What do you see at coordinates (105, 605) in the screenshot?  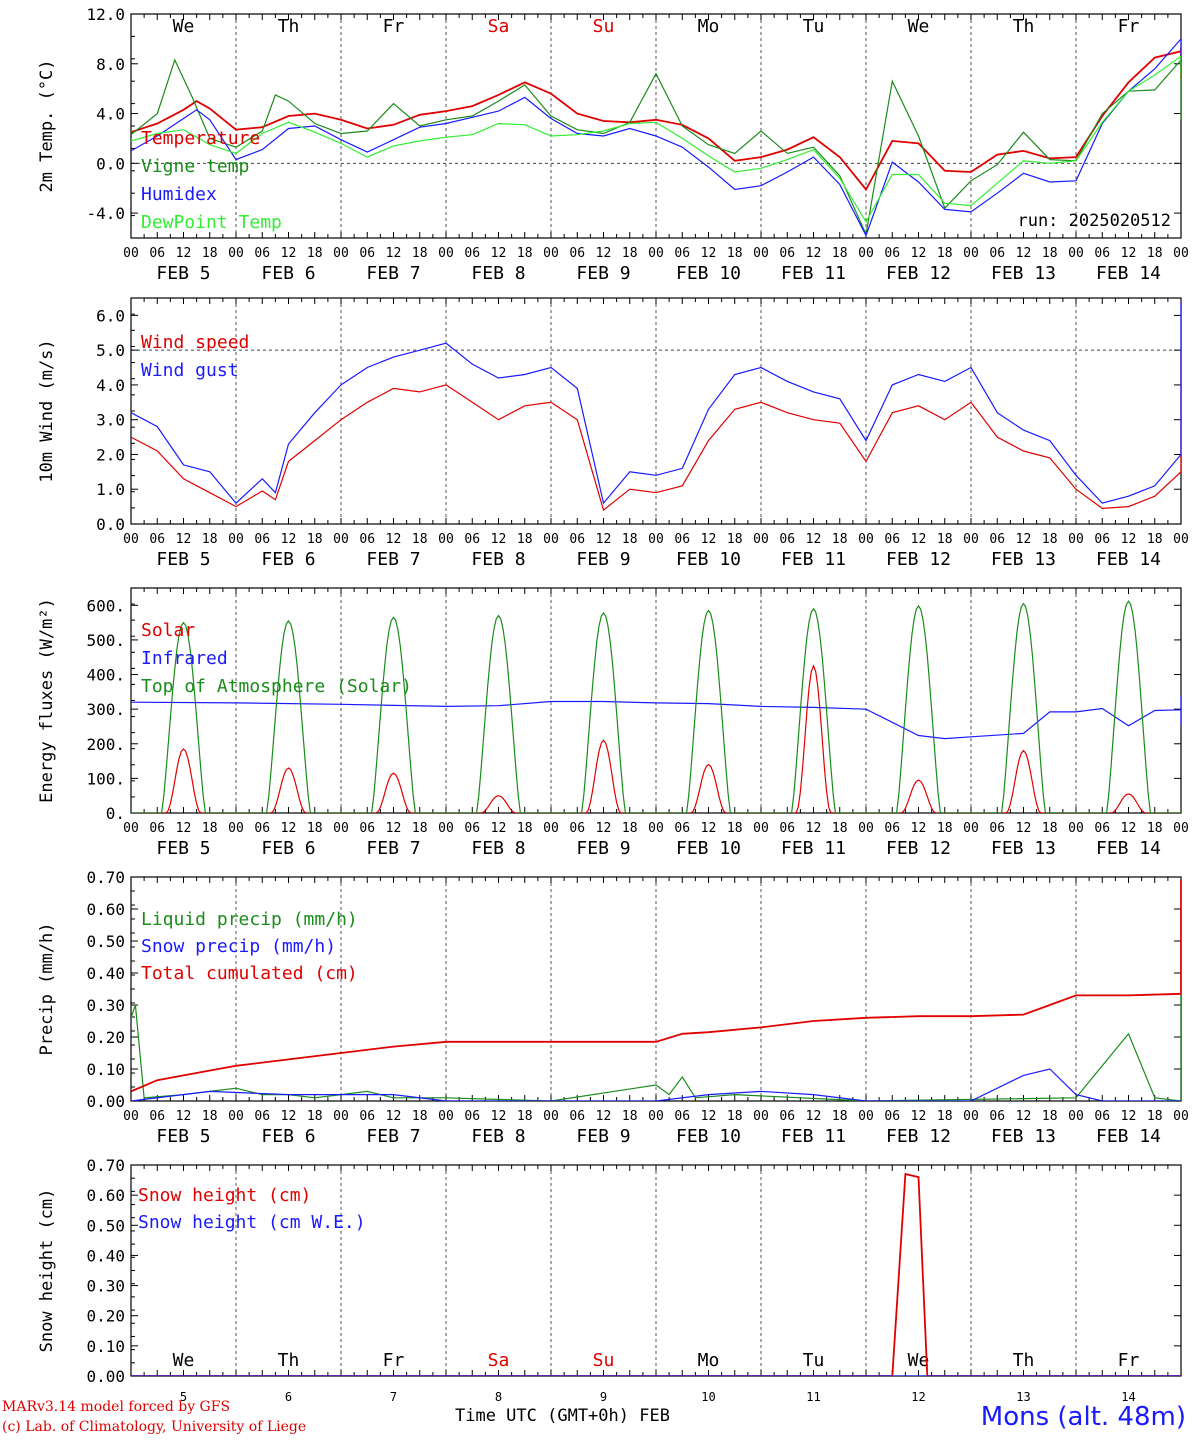 I see `y-tick-label: 600.` at bounding box center [105, 605].